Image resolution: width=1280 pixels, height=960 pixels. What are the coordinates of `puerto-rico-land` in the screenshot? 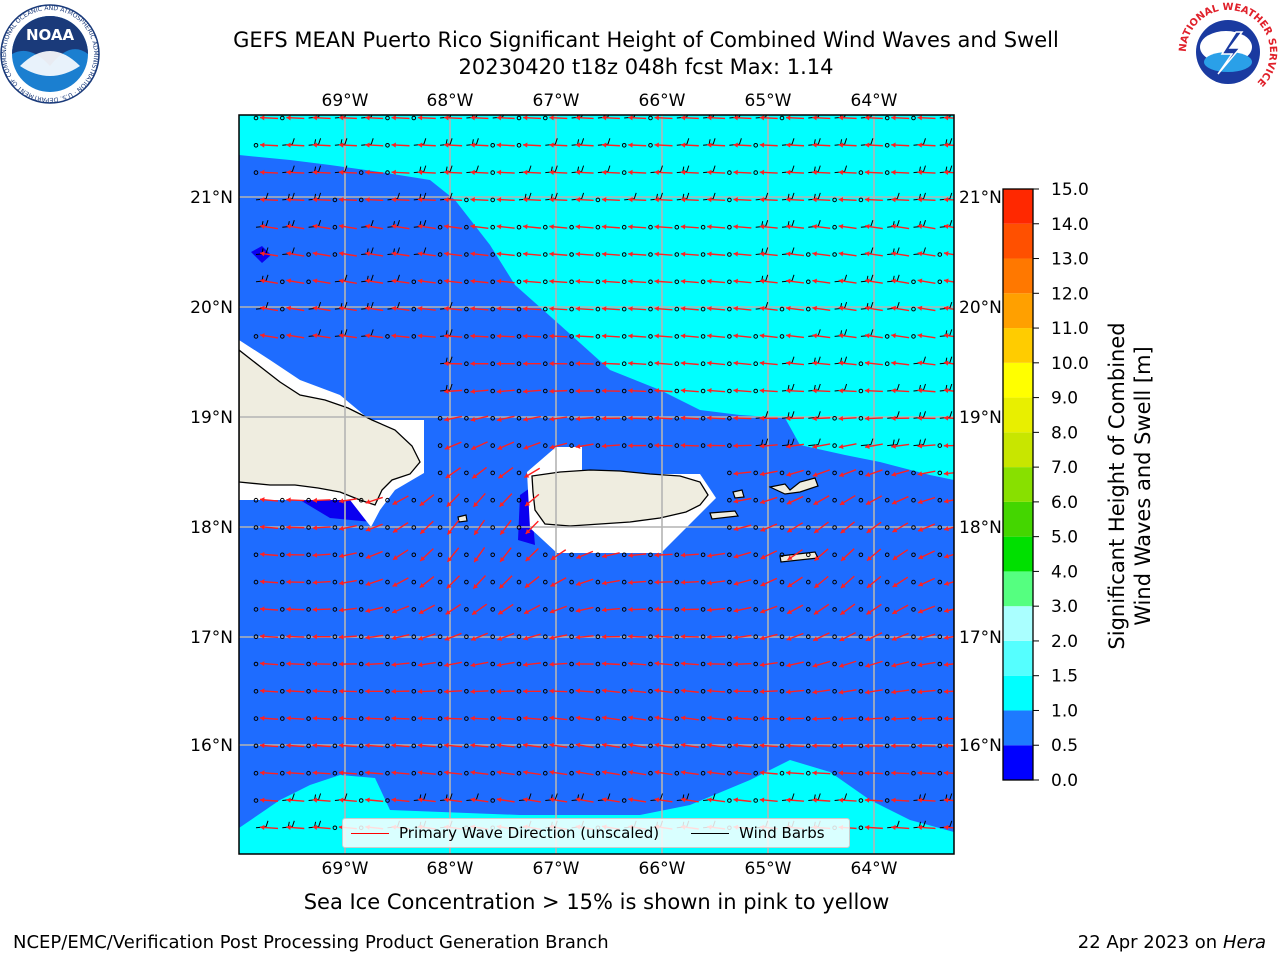 It's located at (620, 498).